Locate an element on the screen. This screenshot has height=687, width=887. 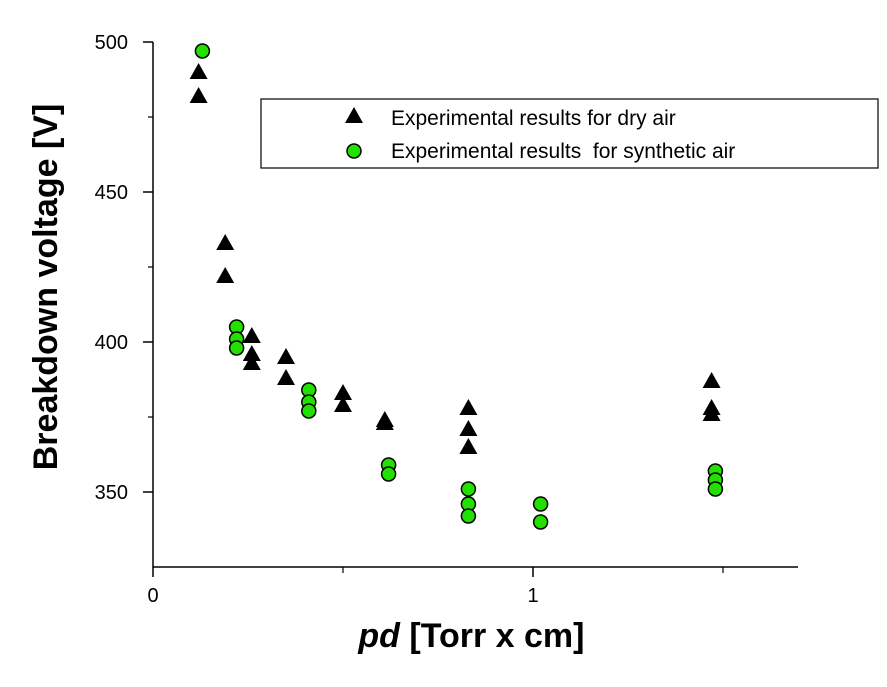
y-tick-label: 450 is located at coordinates (111, 193).